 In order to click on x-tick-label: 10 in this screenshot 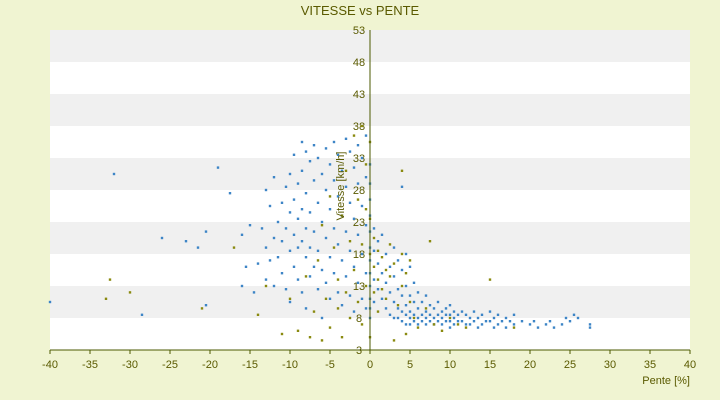, I will do `click(450, 365)`.